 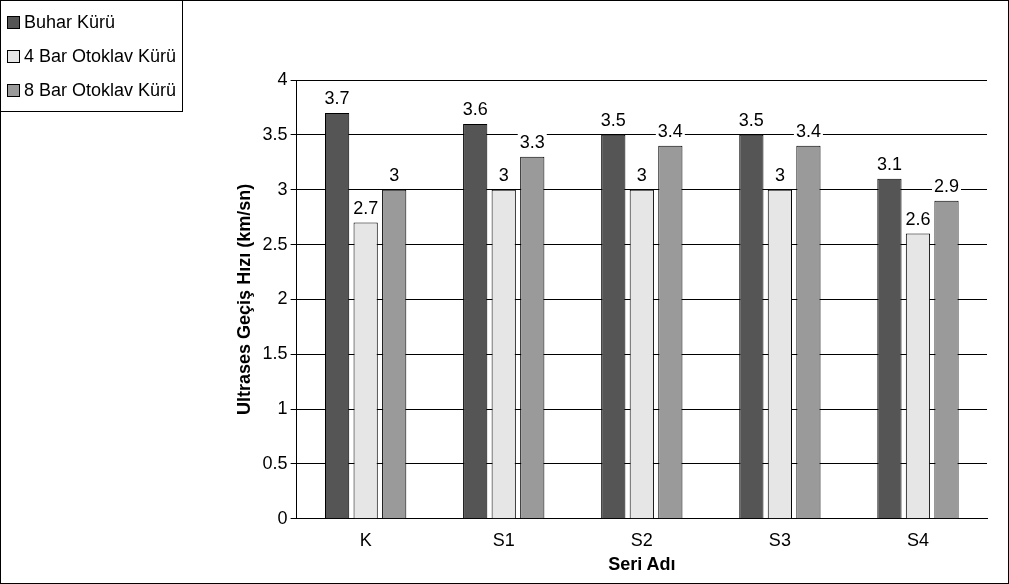 I want to click on data-label: 3.6, so click(x=475, y=108).